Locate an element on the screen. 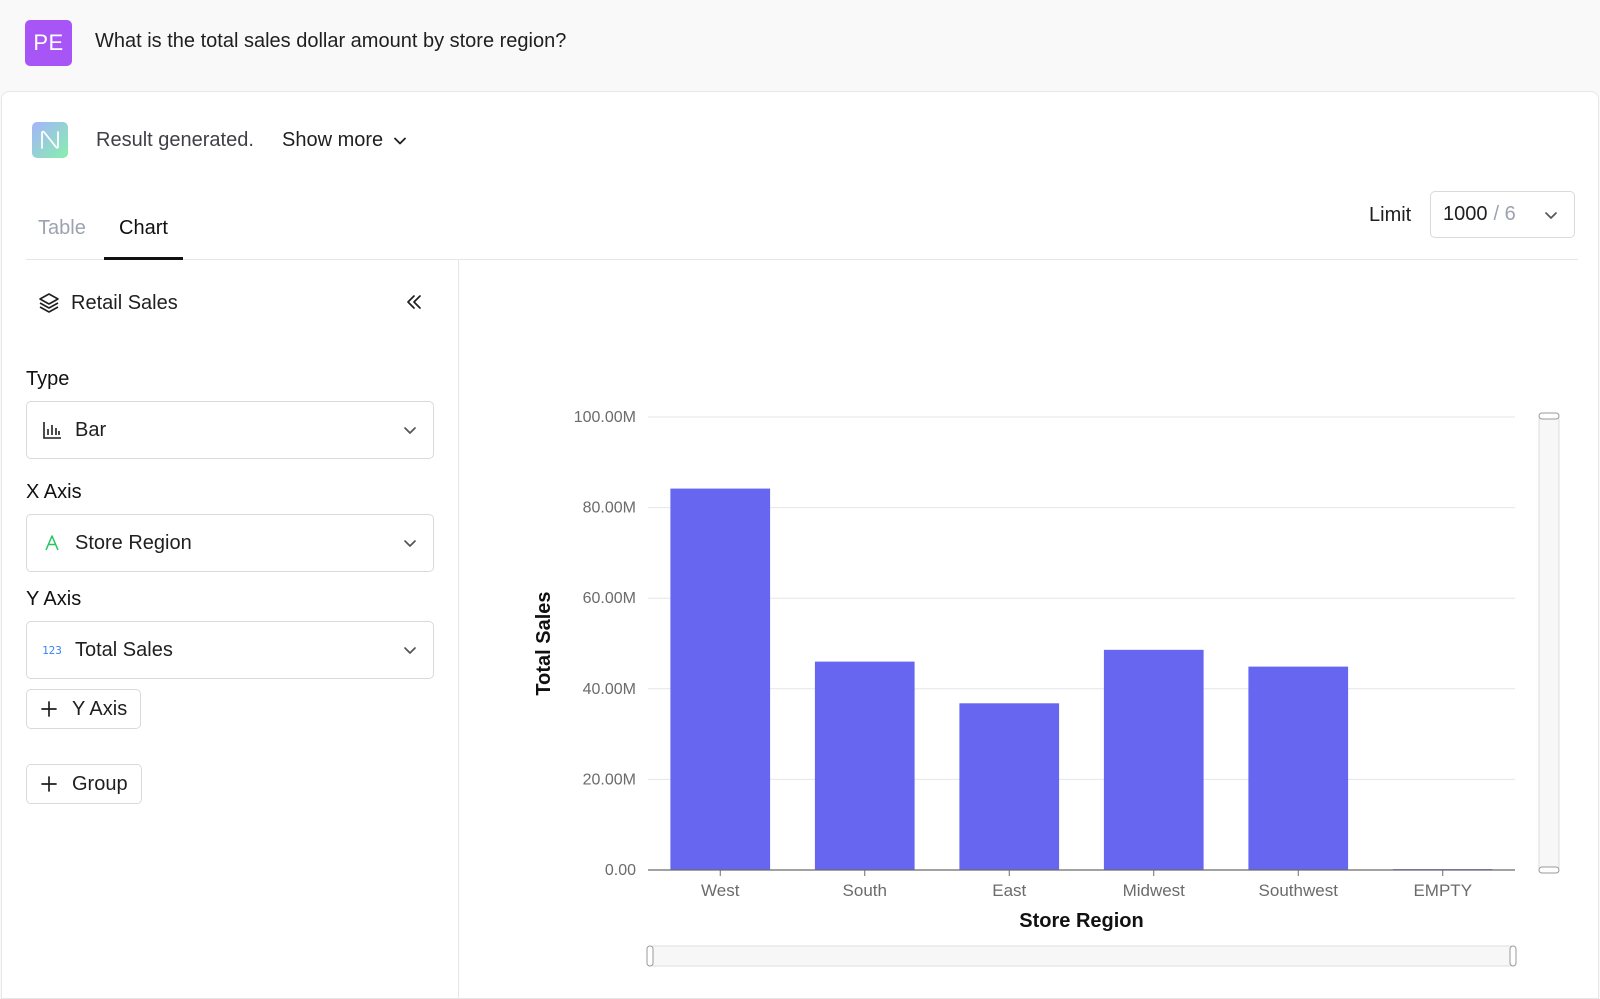 Image resolution: width=1600 pixels, height=999 pixels. number-type-badge: 123 is located at coordinates (52, 650).